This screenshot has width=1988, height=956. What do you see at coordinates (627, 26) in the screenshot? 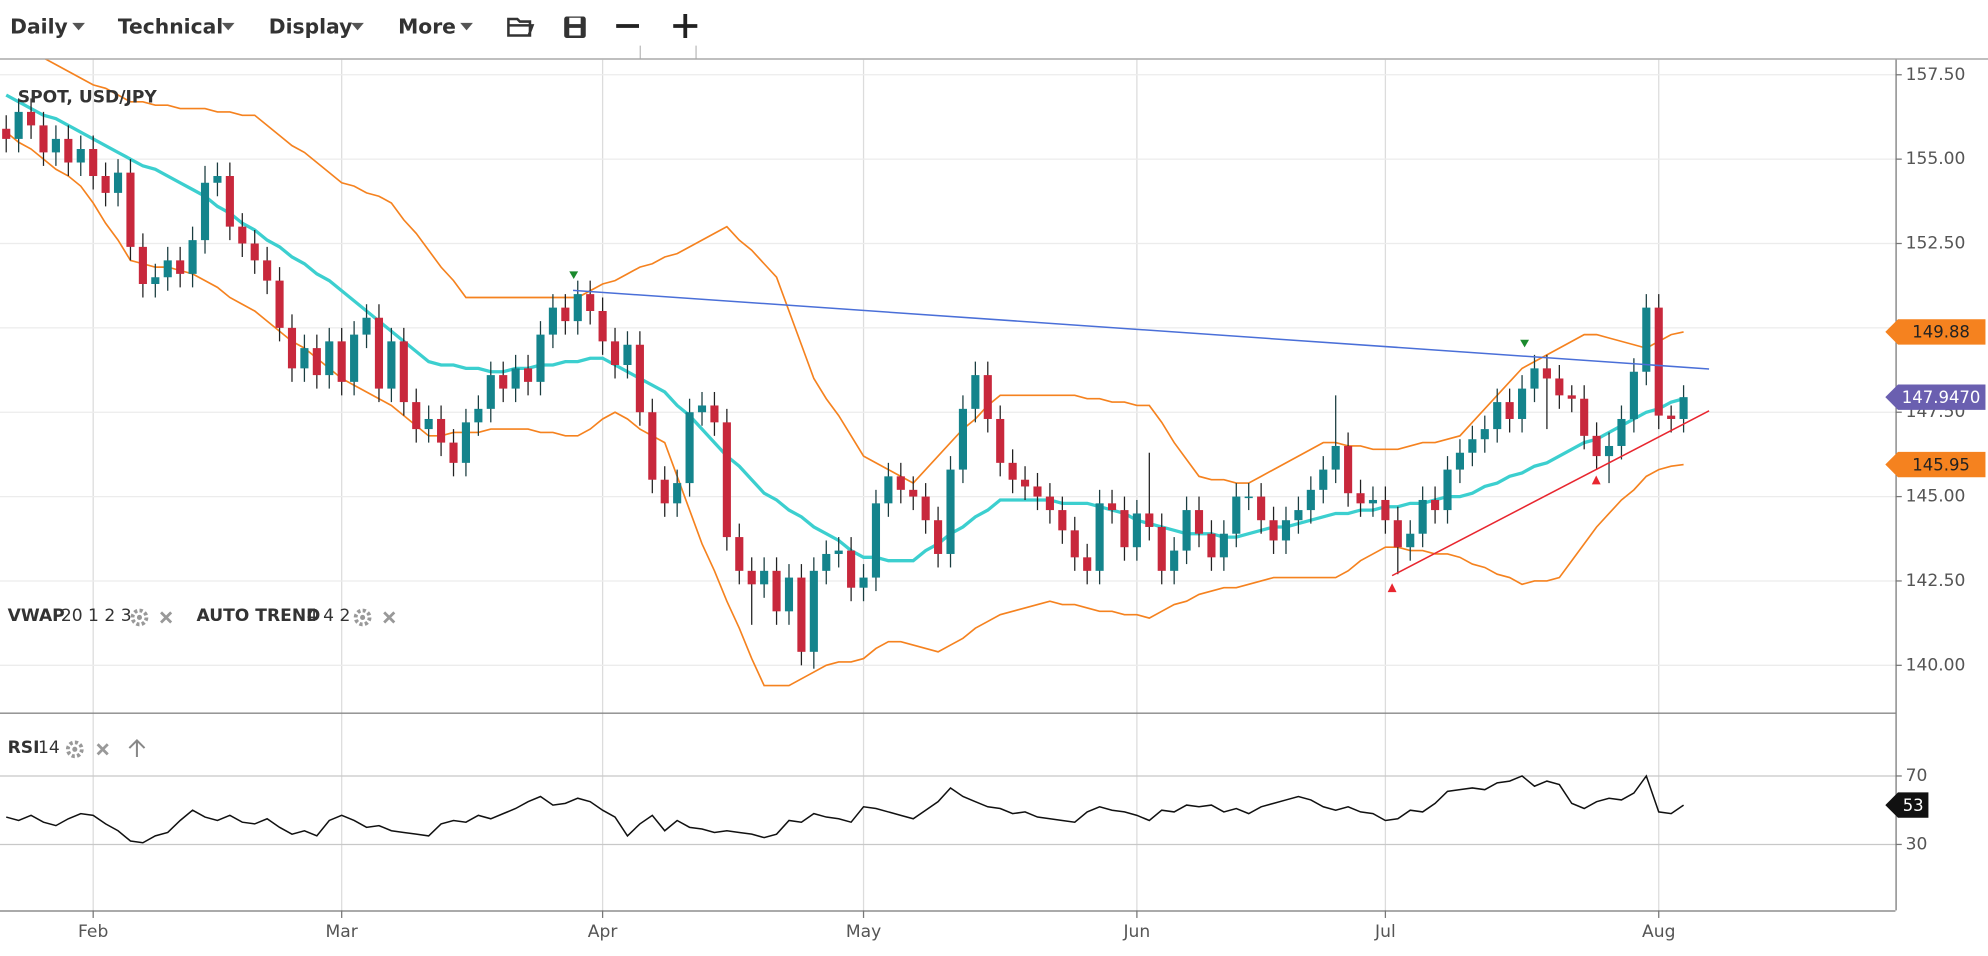
I see `zoom-out` at bounding box center [627, 26].